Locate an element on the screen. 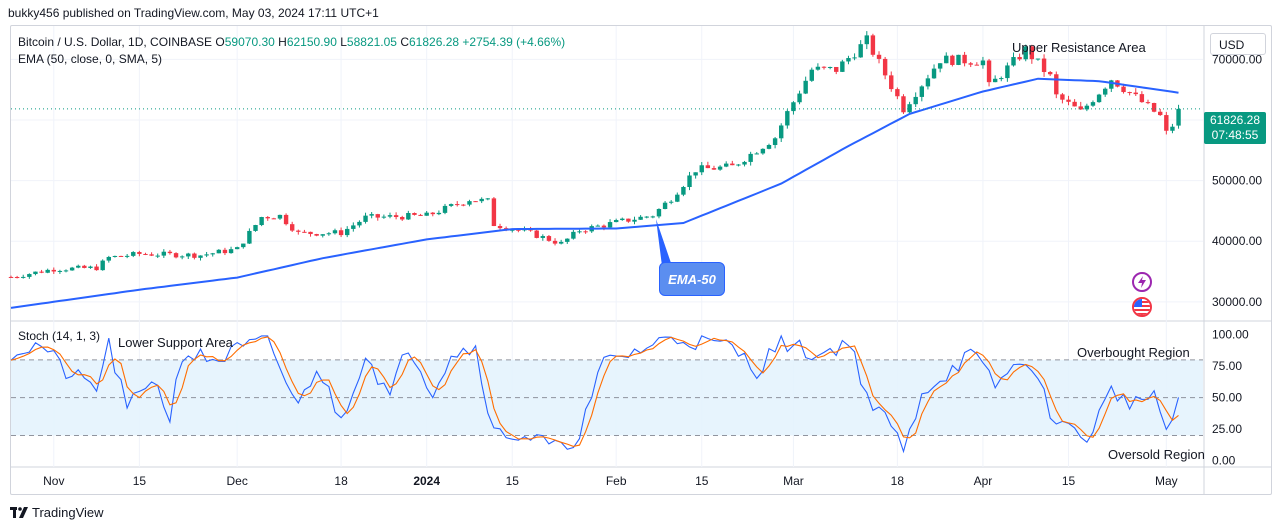  upper-resistance-label: Upper Resistance Area is located at coordinates (1079, 47).